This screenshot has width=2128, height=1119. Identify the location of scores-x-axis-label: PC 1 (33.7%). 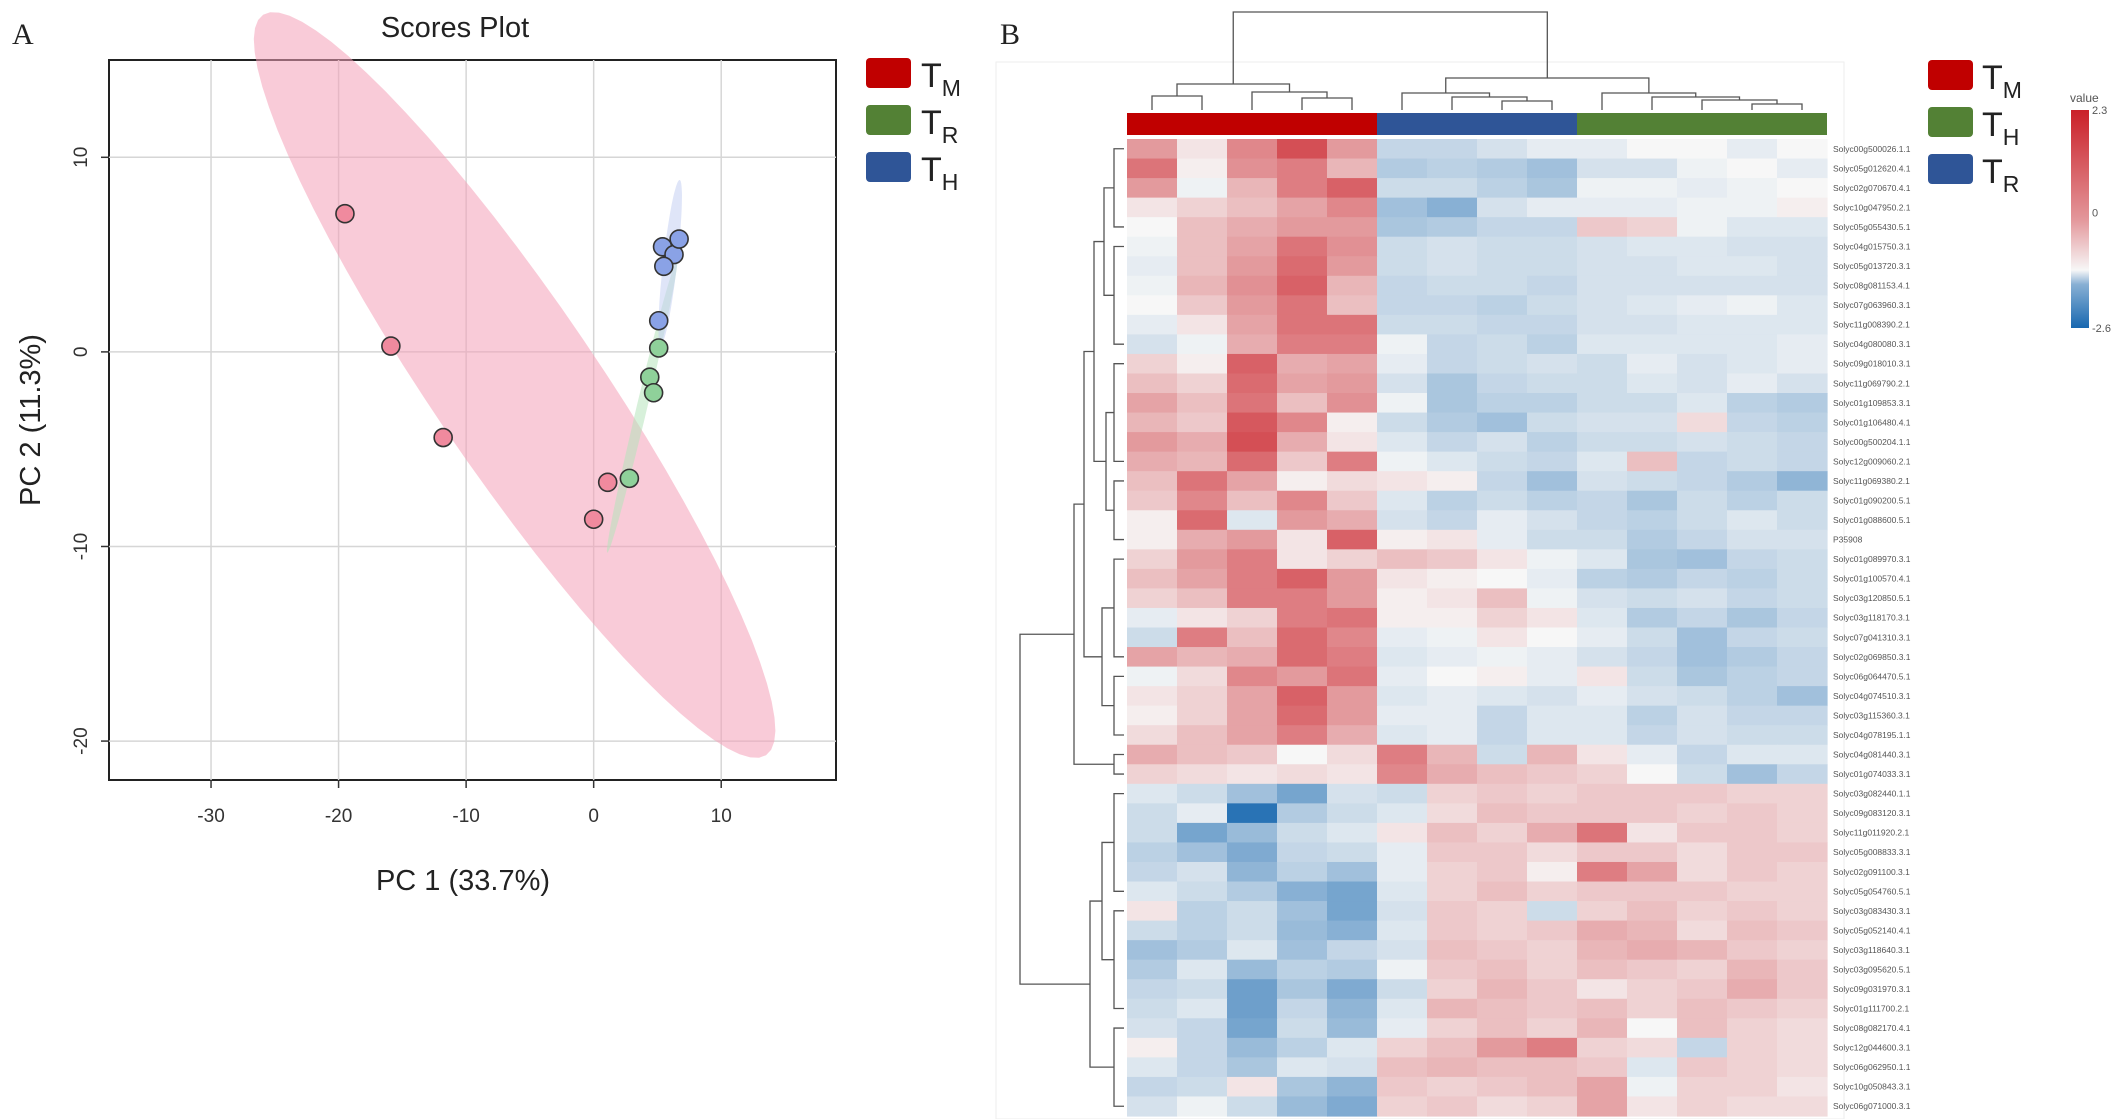
(463, 881).